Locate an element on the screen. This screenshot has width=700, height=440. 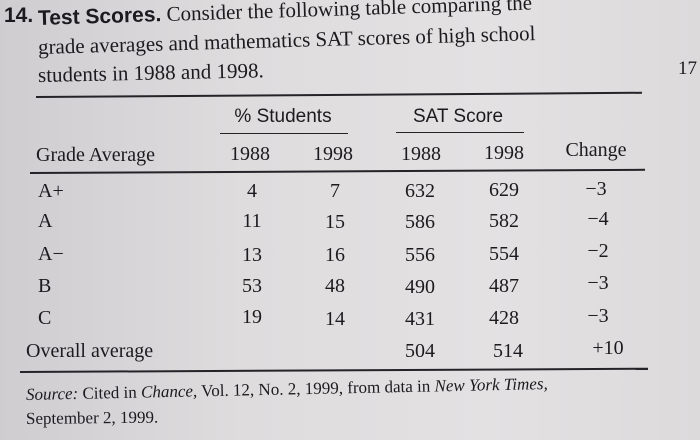
table-cell-students-1988: 11 is located at coordinates (252, 221).